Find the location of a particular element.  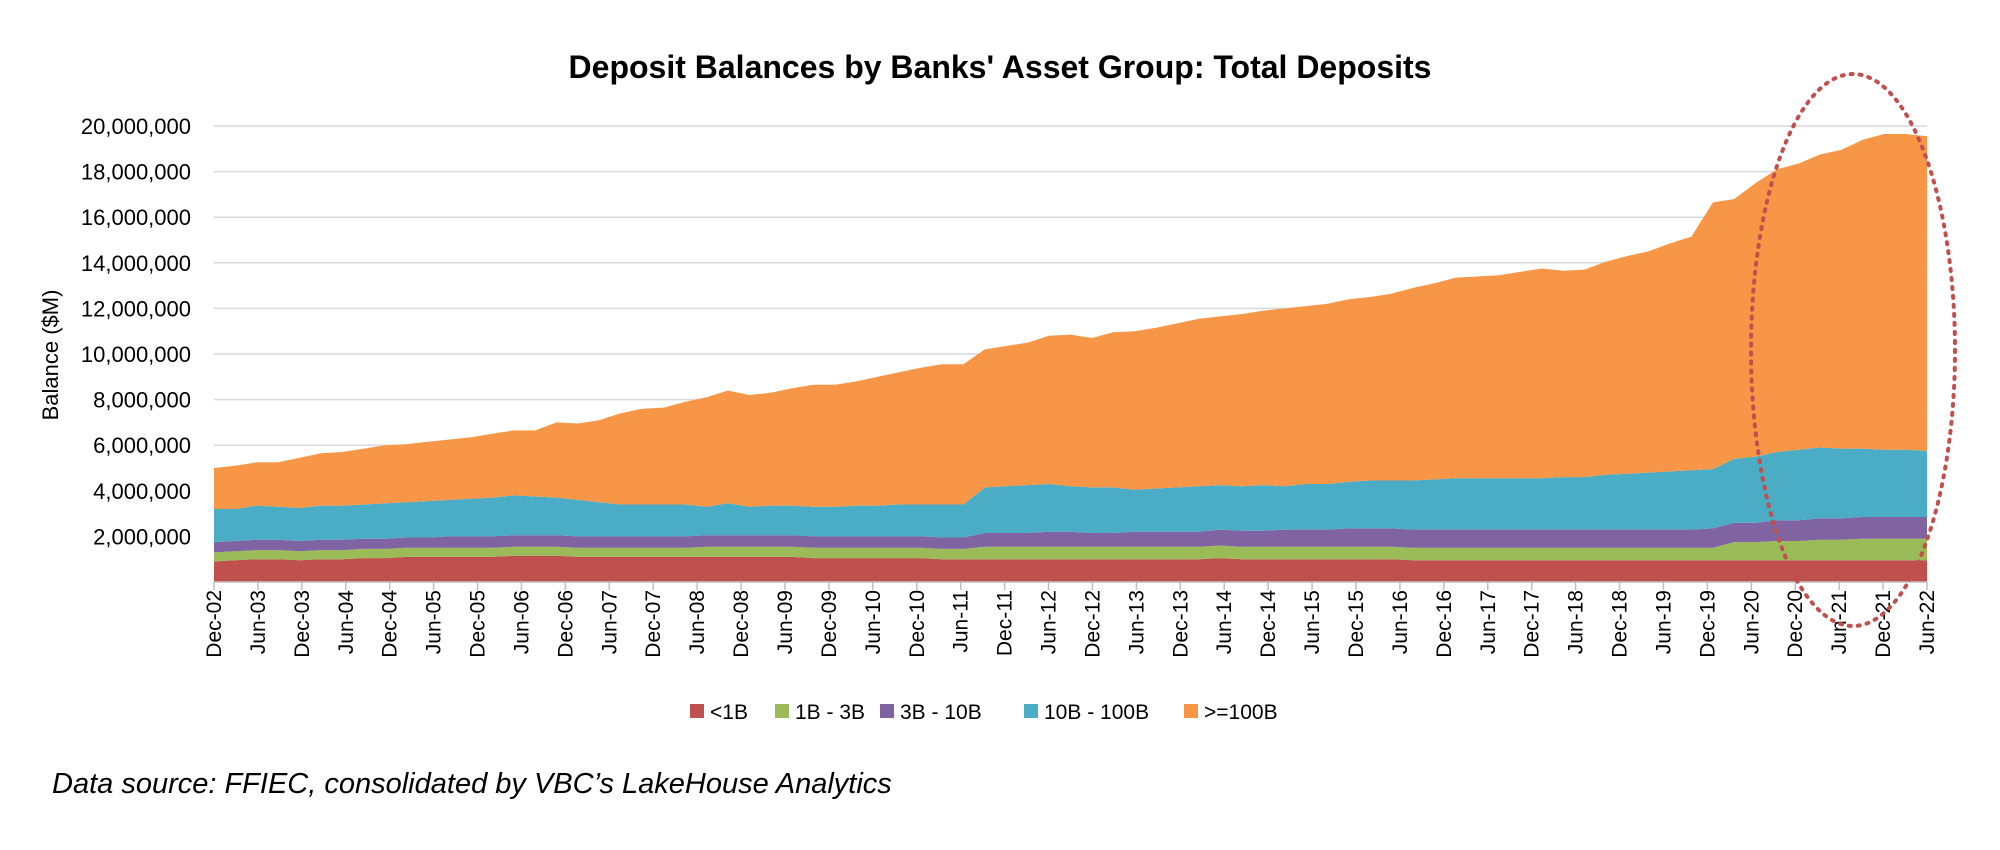

x-tick-label: Dec-14 is located at coordinates (1268, 624).